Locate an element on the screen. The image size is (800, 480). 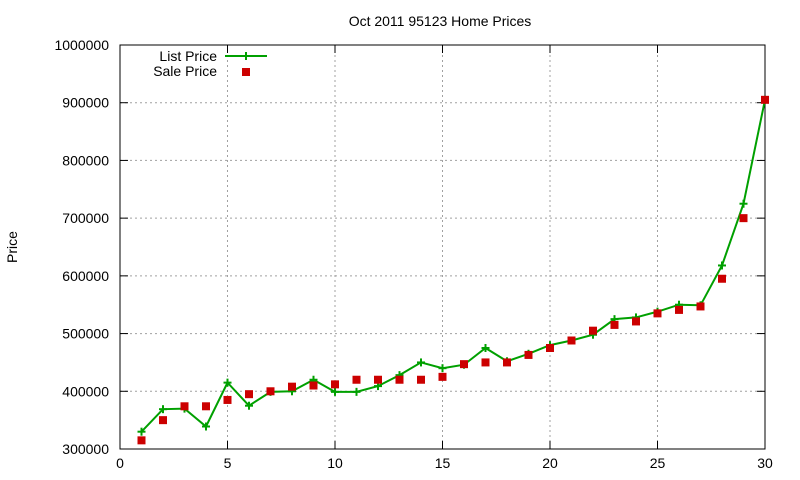
y-tick-label: 500000 is located at coordinates (85, 334).